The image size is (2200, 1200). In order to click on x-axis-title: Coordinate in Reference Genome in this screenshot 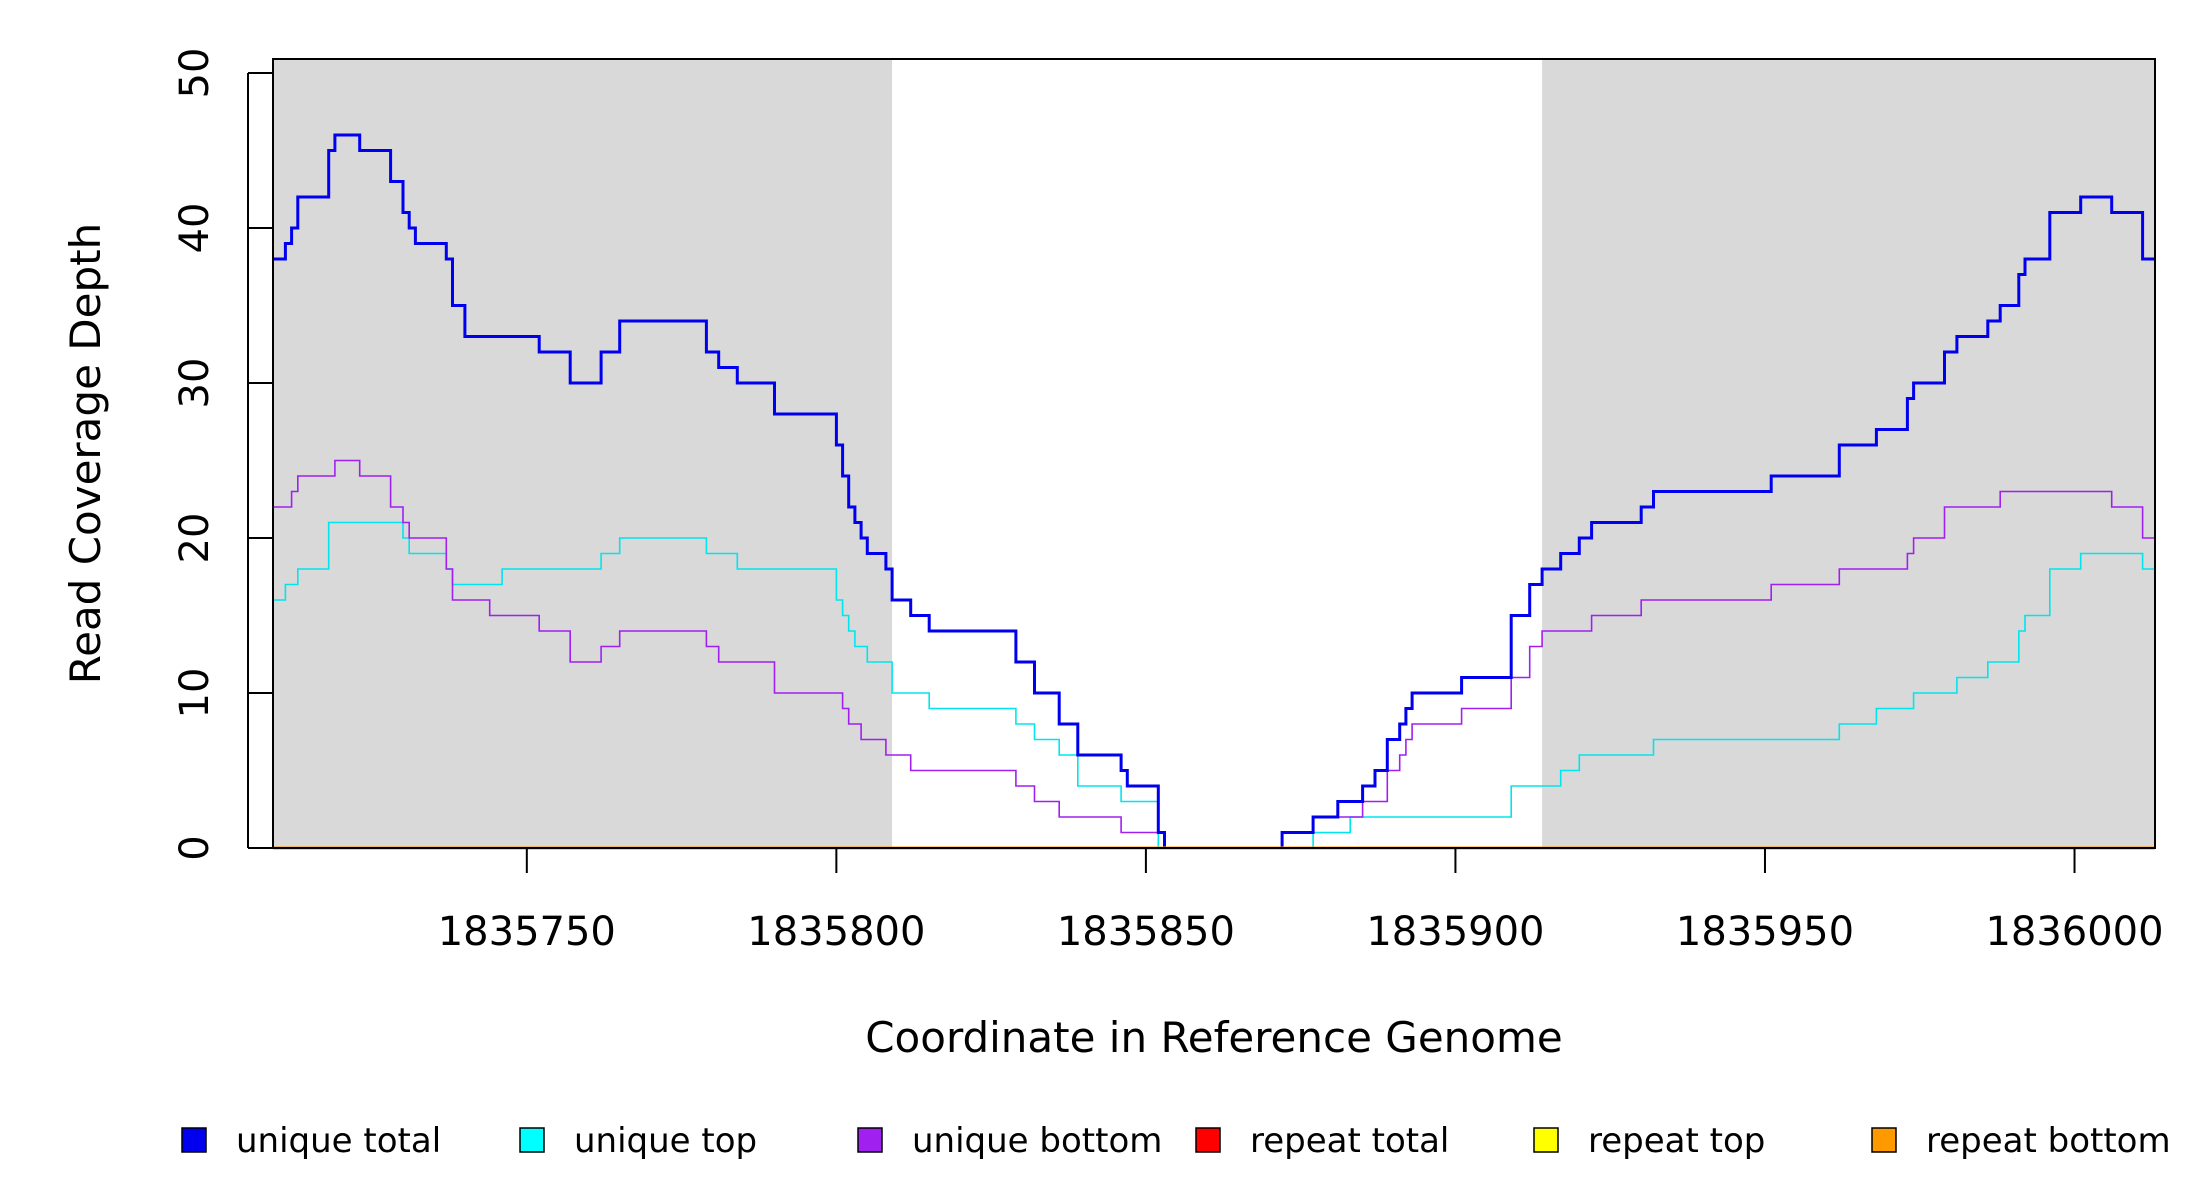, I will do `click(1214, 1037)`.